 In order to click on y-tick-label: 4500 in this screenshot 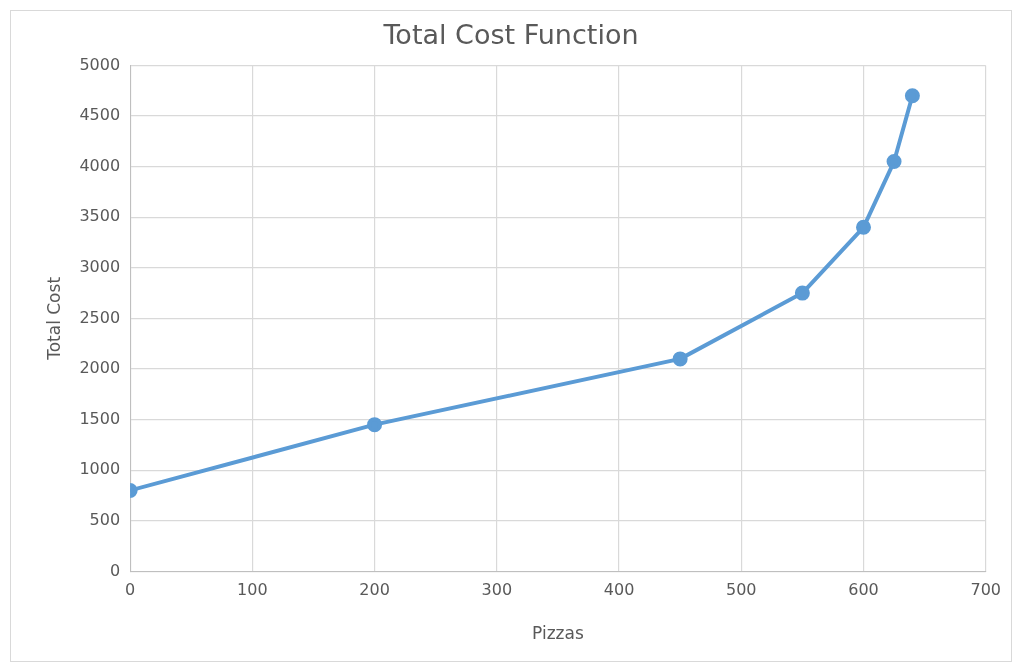, I will do `click(100, 115)`.